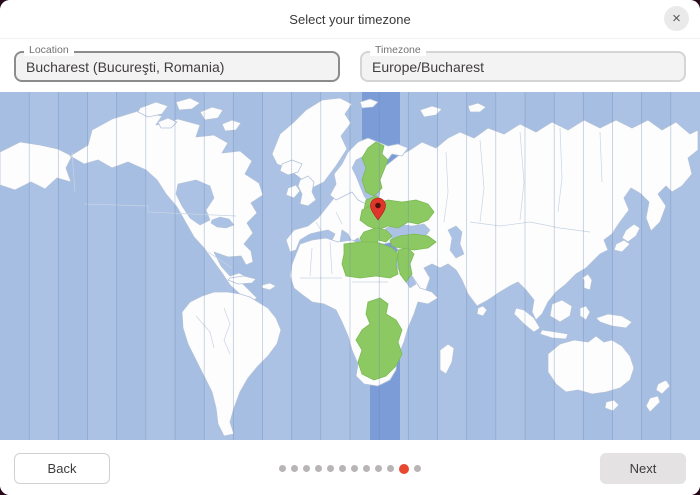  Describe the element at coordinates (49, 50) in the screenshot. I see `location-field-label: Location` at that location.